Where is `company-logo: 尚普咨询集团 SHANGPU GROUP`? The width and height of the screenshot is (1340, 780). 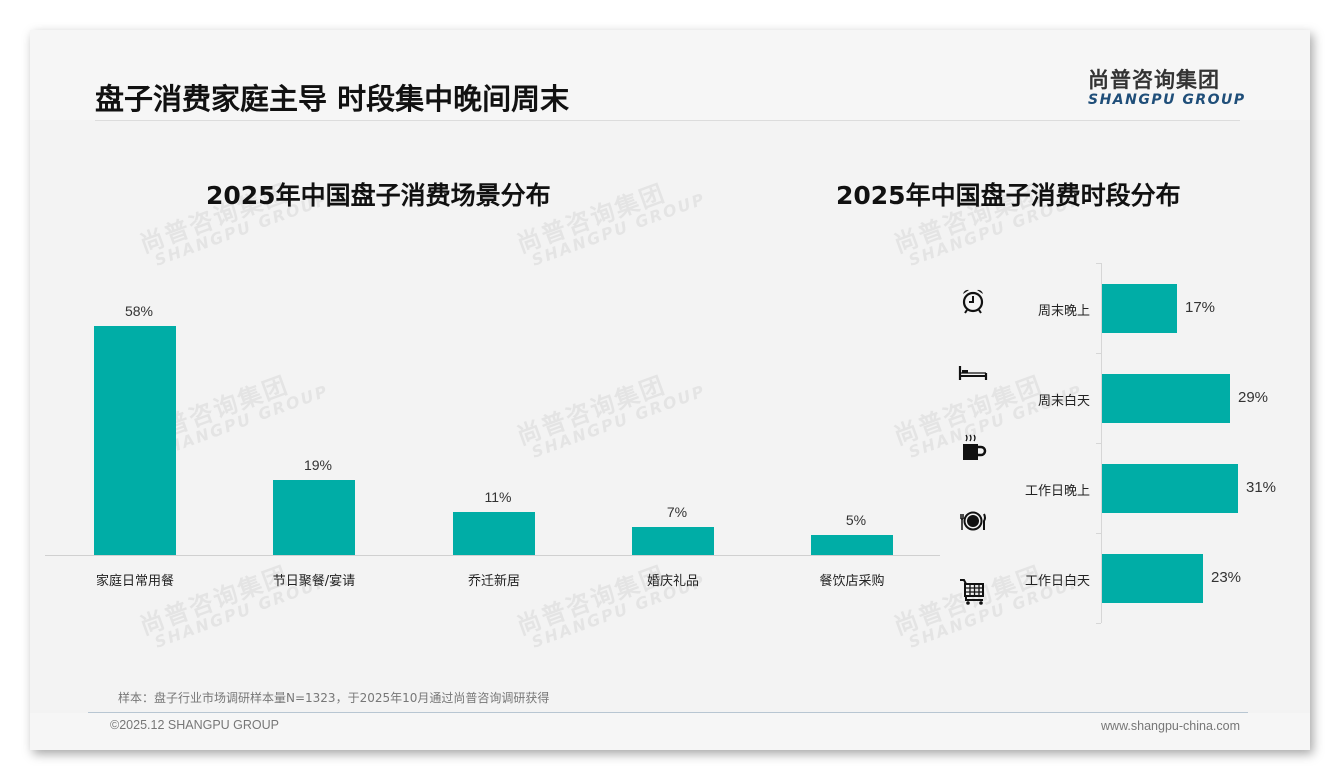
company-logo: 尚普咨询集团 SHANGPU GROUP is located at coordinates (1167, 86).